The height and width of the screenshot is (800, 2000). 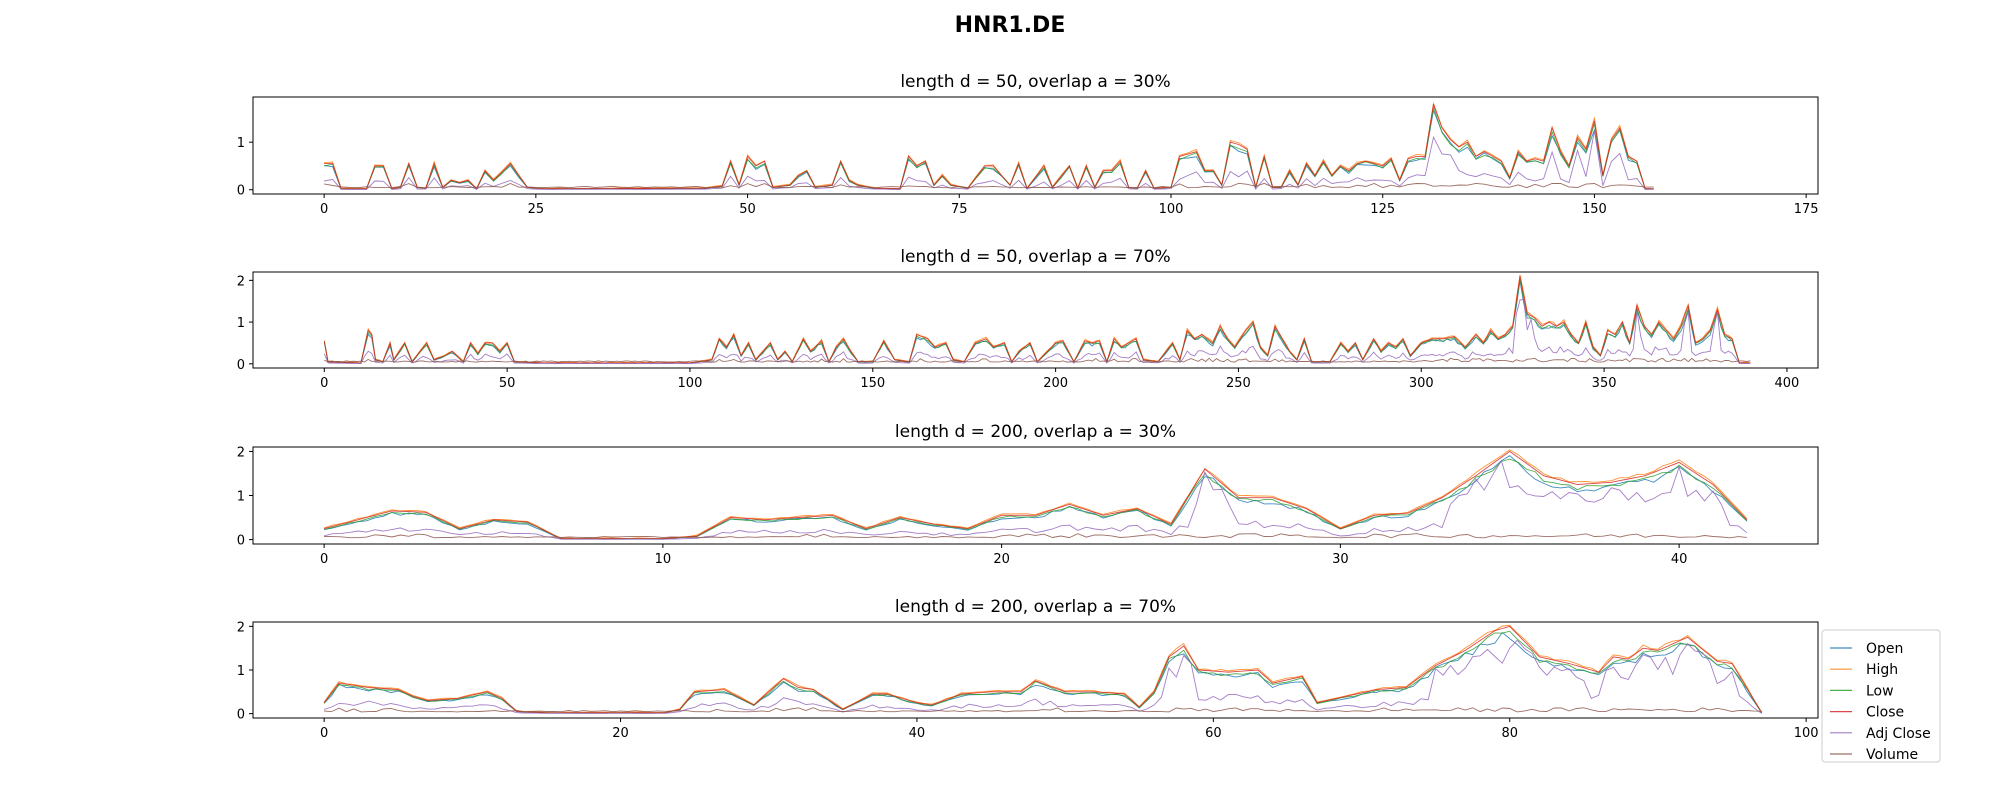 I want to click on legend-label: Close, so click(x=1885, y=713).